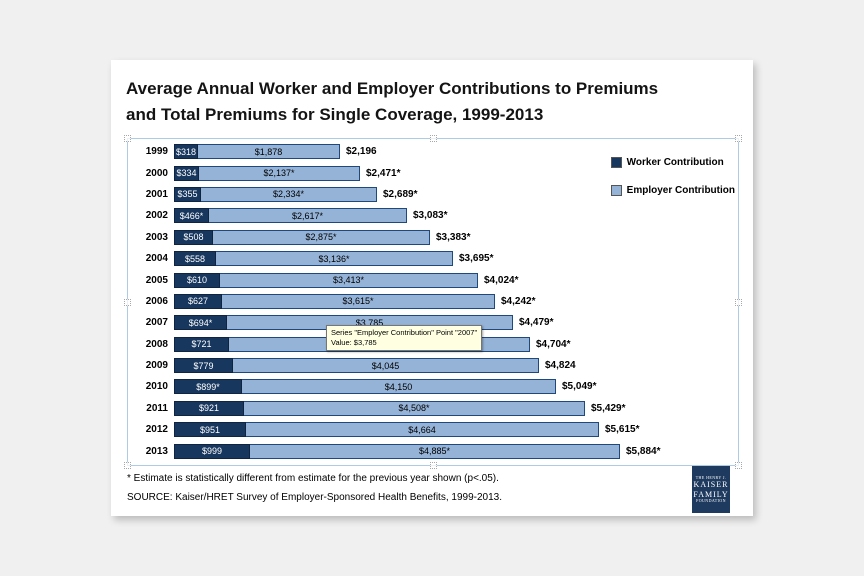  Describe the element at coordinates (348, 280) in the screenshot. I see `employer-bar-segment: $3,413*` at that location.